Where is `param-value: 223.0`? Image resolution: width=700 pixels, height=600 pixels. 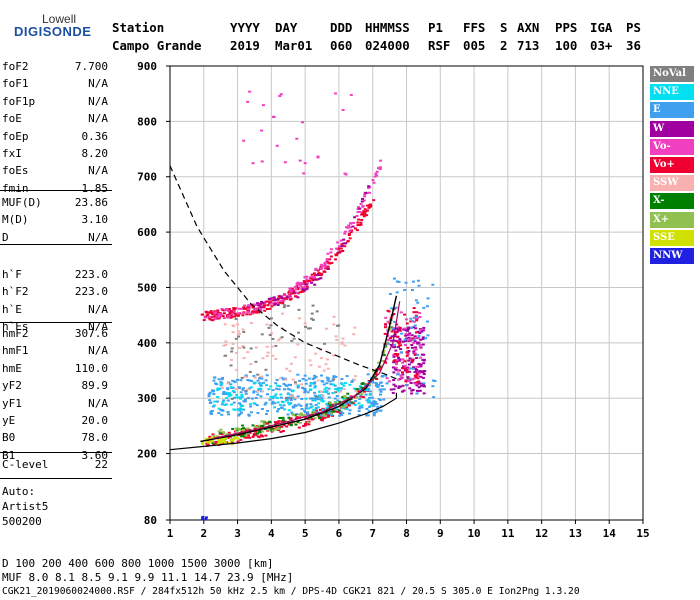 param-value: 223.0 is located at coordinates (91, 274).